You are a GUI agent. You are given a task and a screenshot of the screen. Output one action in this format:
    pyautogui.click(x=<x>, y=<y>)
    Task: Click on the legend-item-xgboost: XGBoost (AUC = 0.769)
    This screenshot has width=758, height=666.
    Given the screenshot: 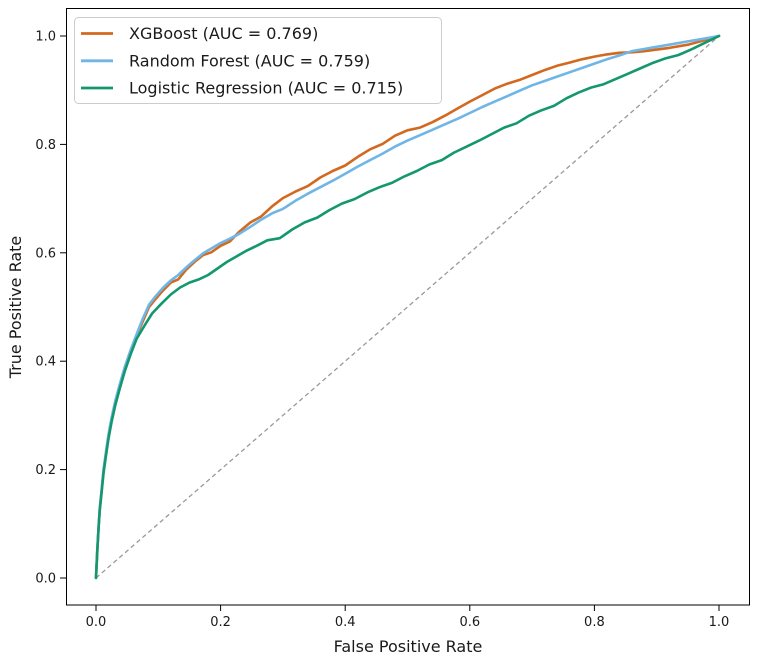 What is the action you would take?
    pyautogui.click(x=199, y=33)
    